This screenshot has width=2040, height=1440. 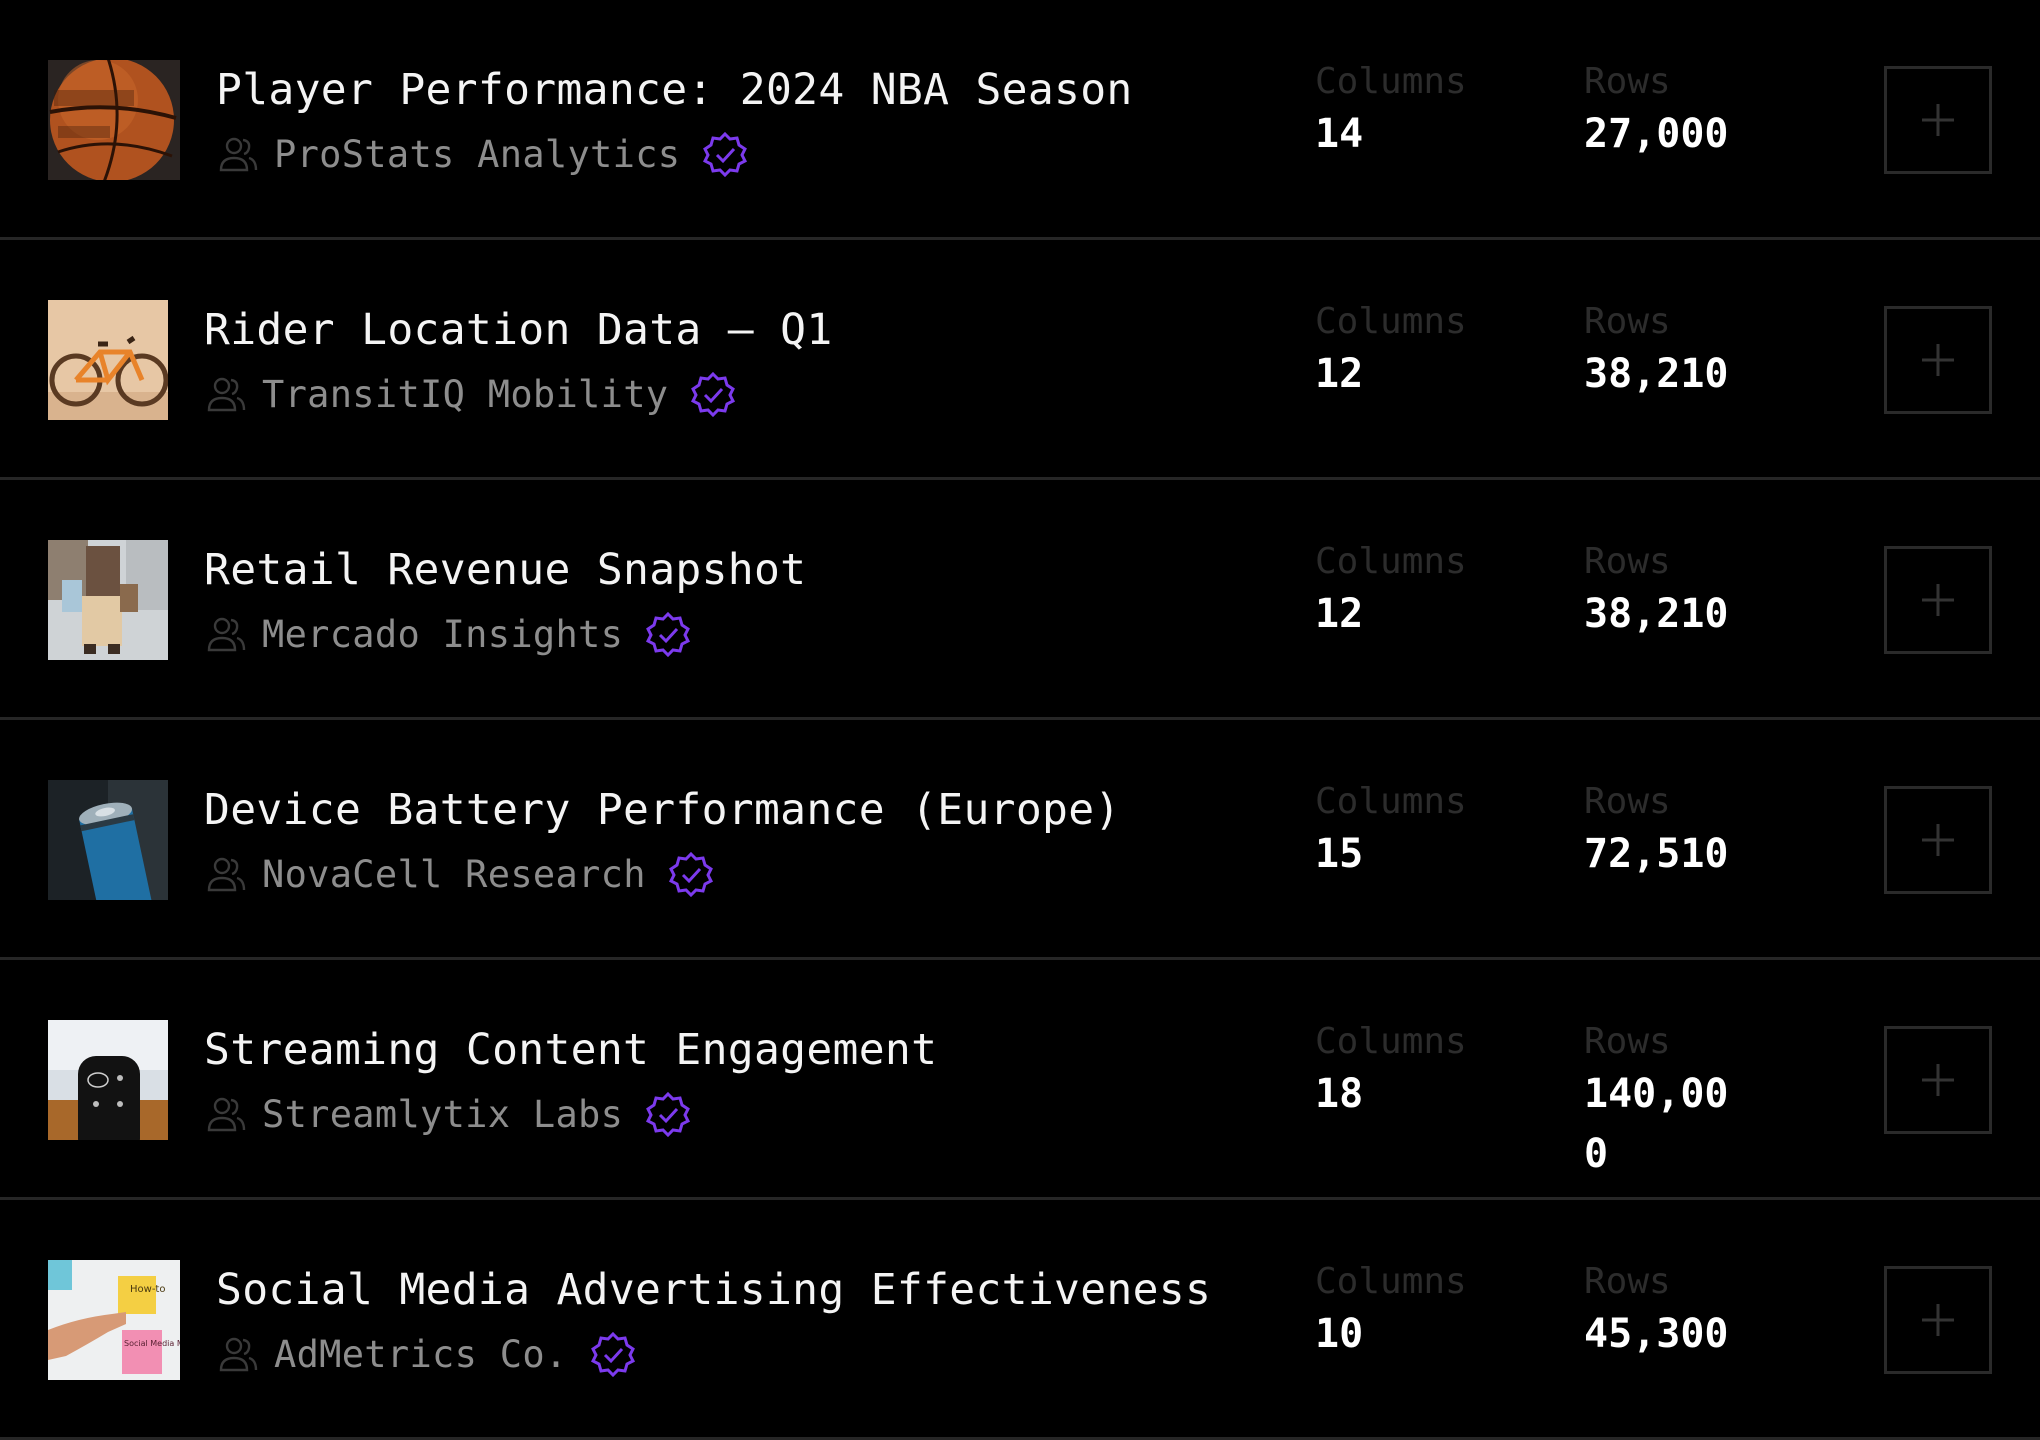 What do you see at coordinates (714, 1290) in the screenshot?
I see `dataset-title: Social Media Advertising Effectiveness` at bounding box center [714, 1290].